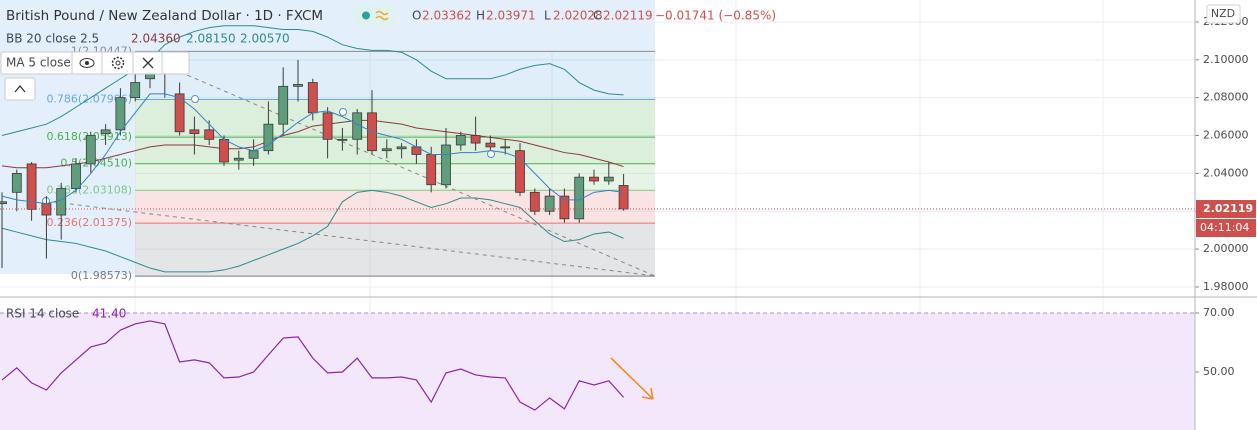  I want to click on trend-line, so click(350, 238).